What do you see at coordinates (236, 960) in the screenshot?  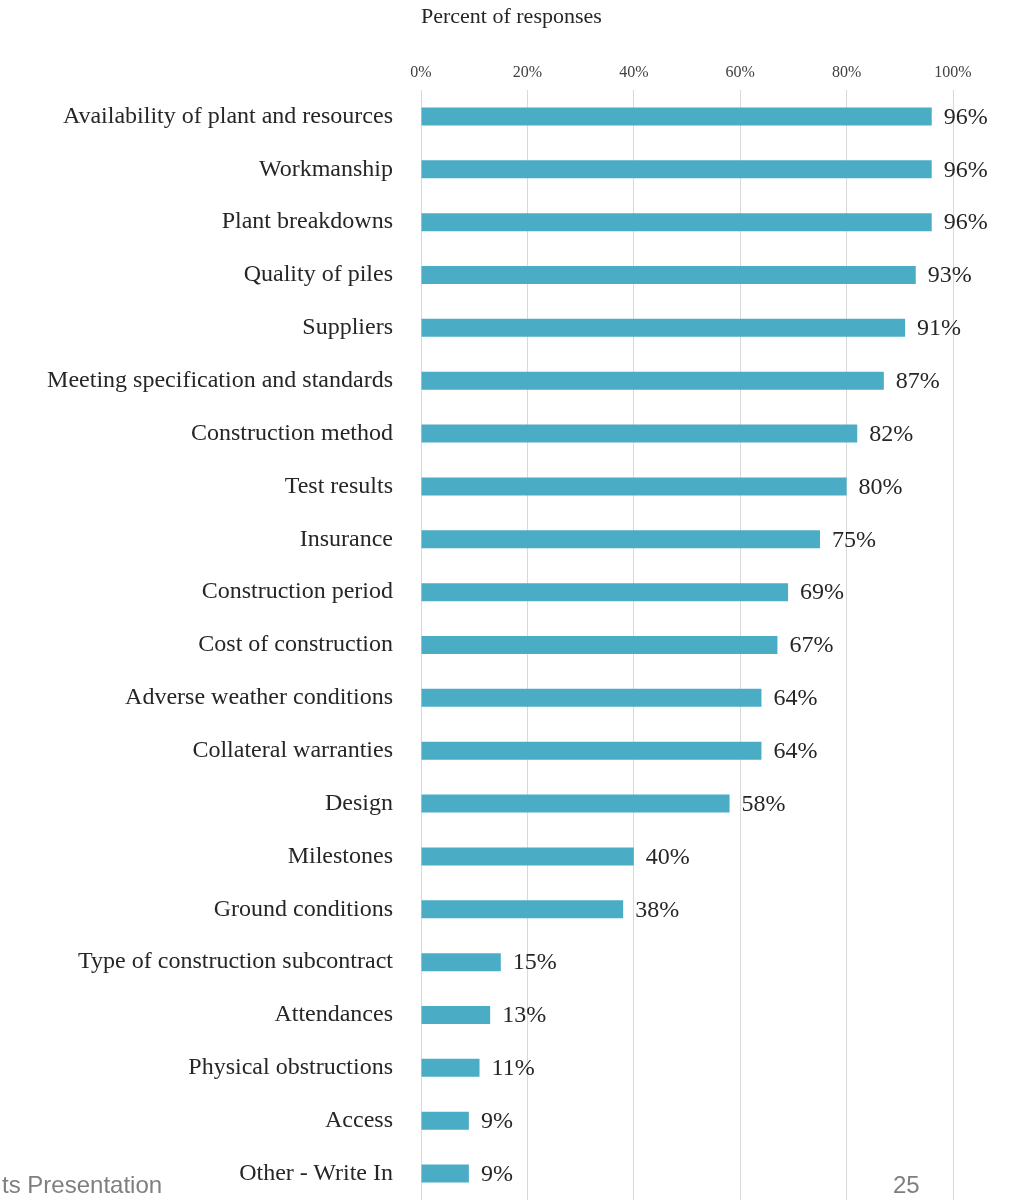 I see `y-tick-label: Type of construction subcontract` at bounding box center [236, 960].